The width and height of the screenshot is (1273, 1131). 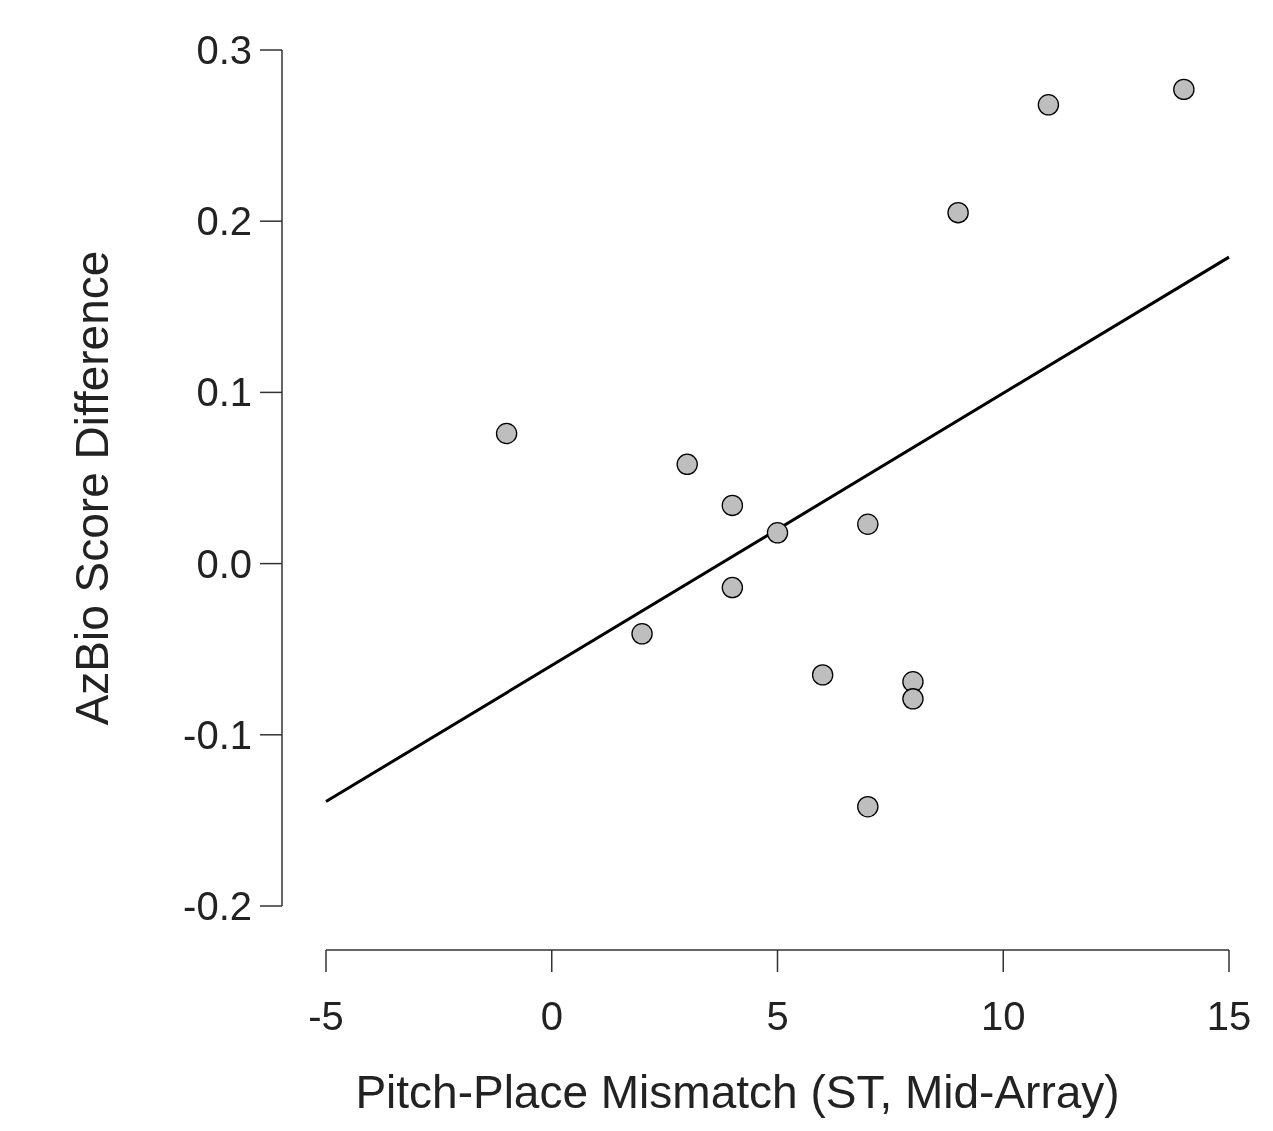 I want to click on y-tick-label: 0.3, so click(x=224, y=50).